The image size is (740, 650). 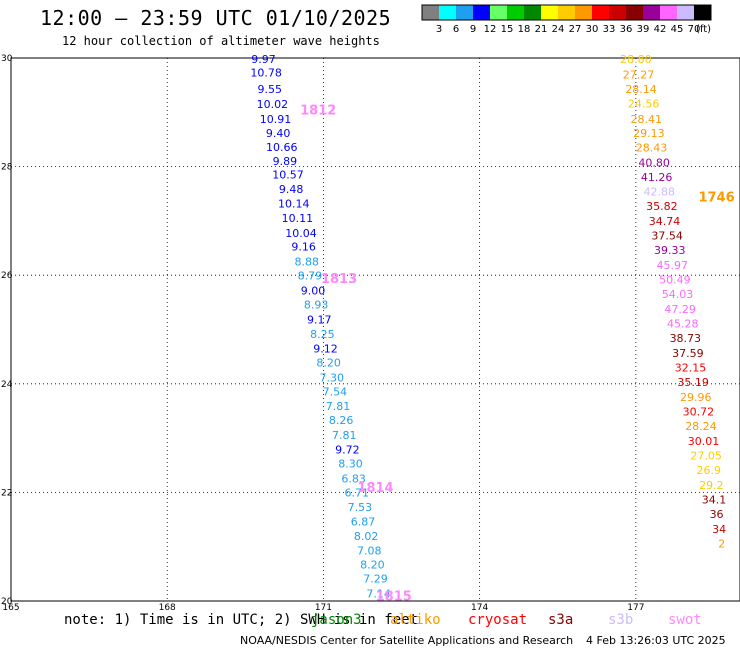 What do you see at coordinates (216, 18) in the screenshot?
I see `chart-title: 12:00 – 23:59 UTC 01/10/2025` at bounding box center [216, 18].